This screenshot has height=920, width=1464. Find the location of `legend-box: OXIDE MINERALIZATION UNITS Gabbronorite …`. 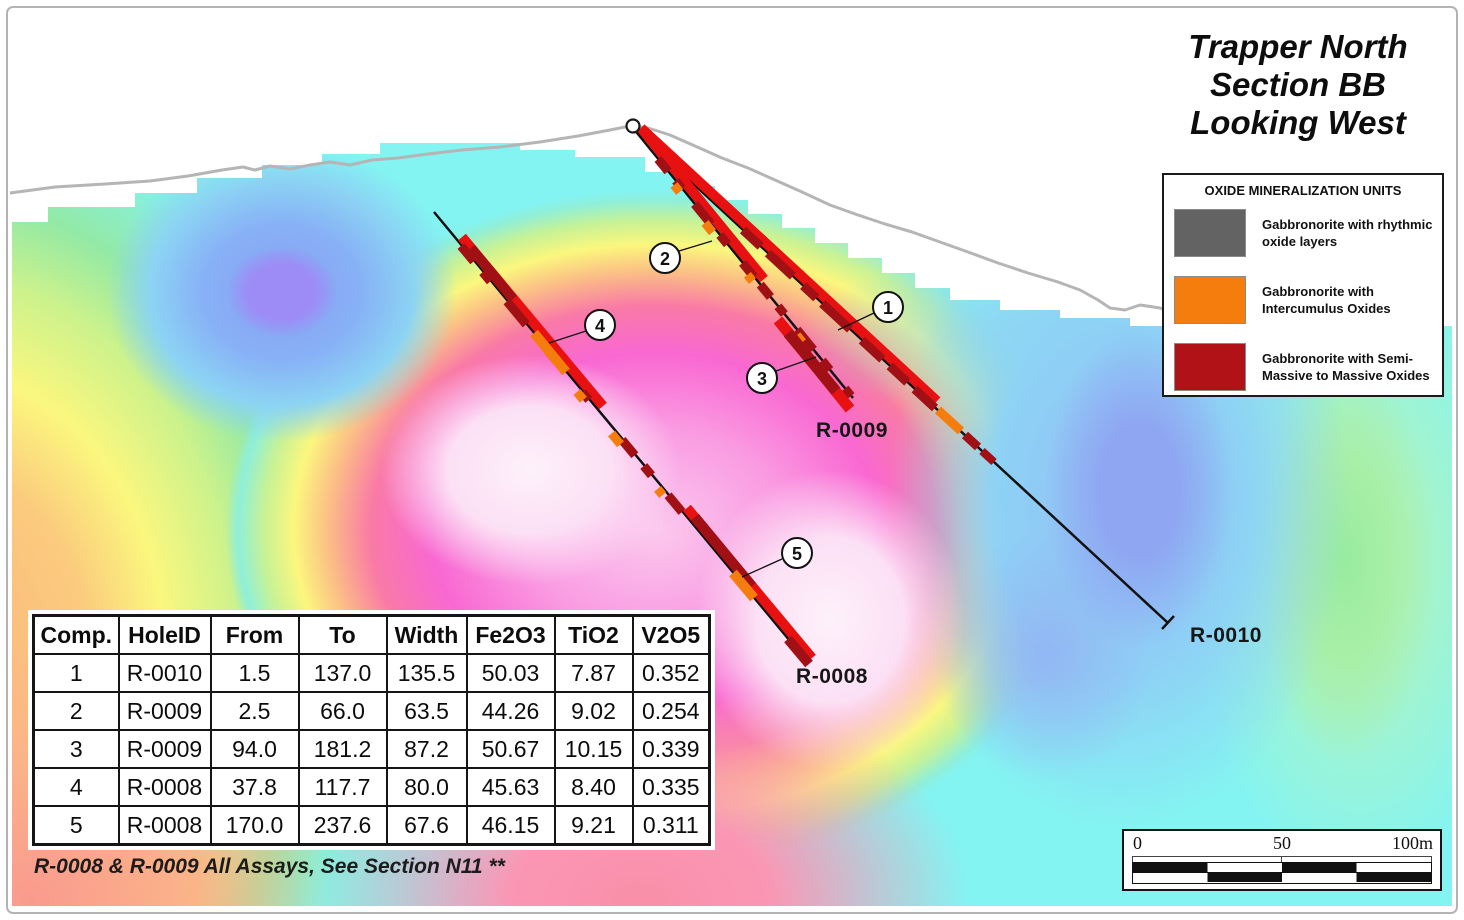

legend-box: OXIDE MINERALIZATION UNITS Gabbronorite … is located at coordinates (1303, 285).